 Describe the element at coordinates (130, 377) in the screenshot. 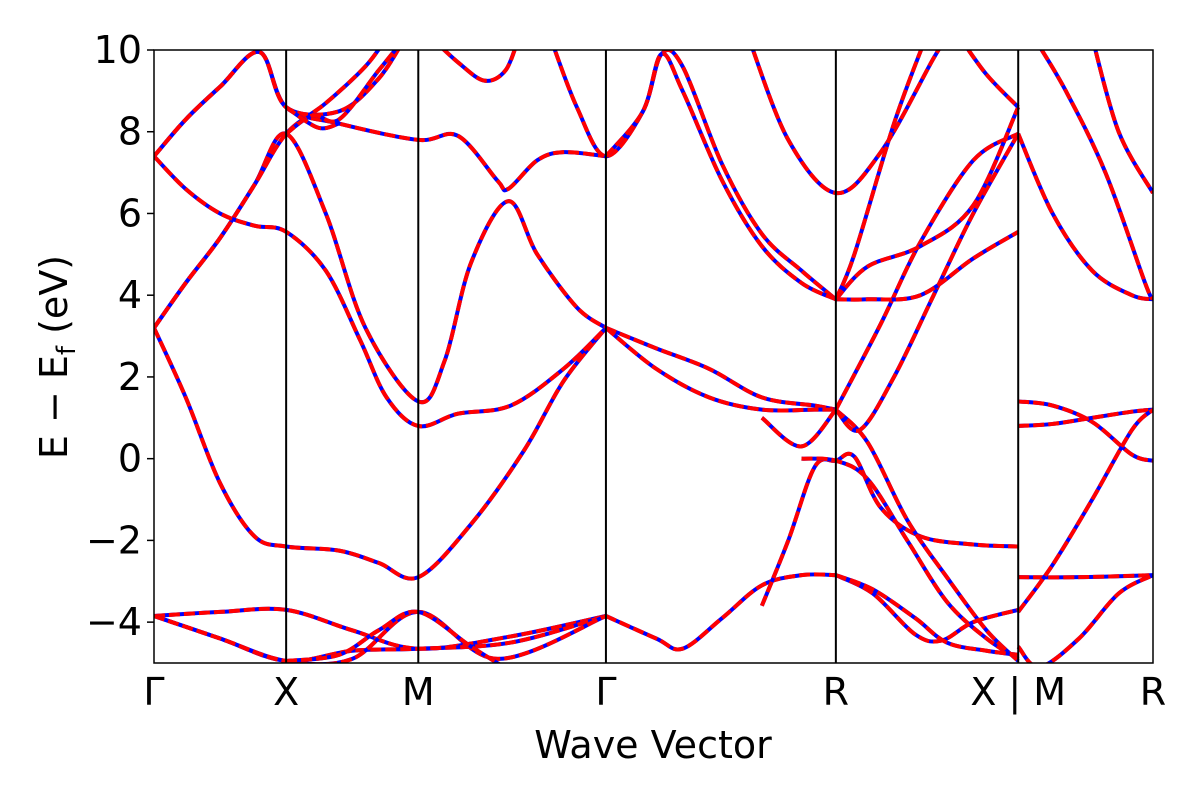

I see `y-tick-label-3: 2` at that location.